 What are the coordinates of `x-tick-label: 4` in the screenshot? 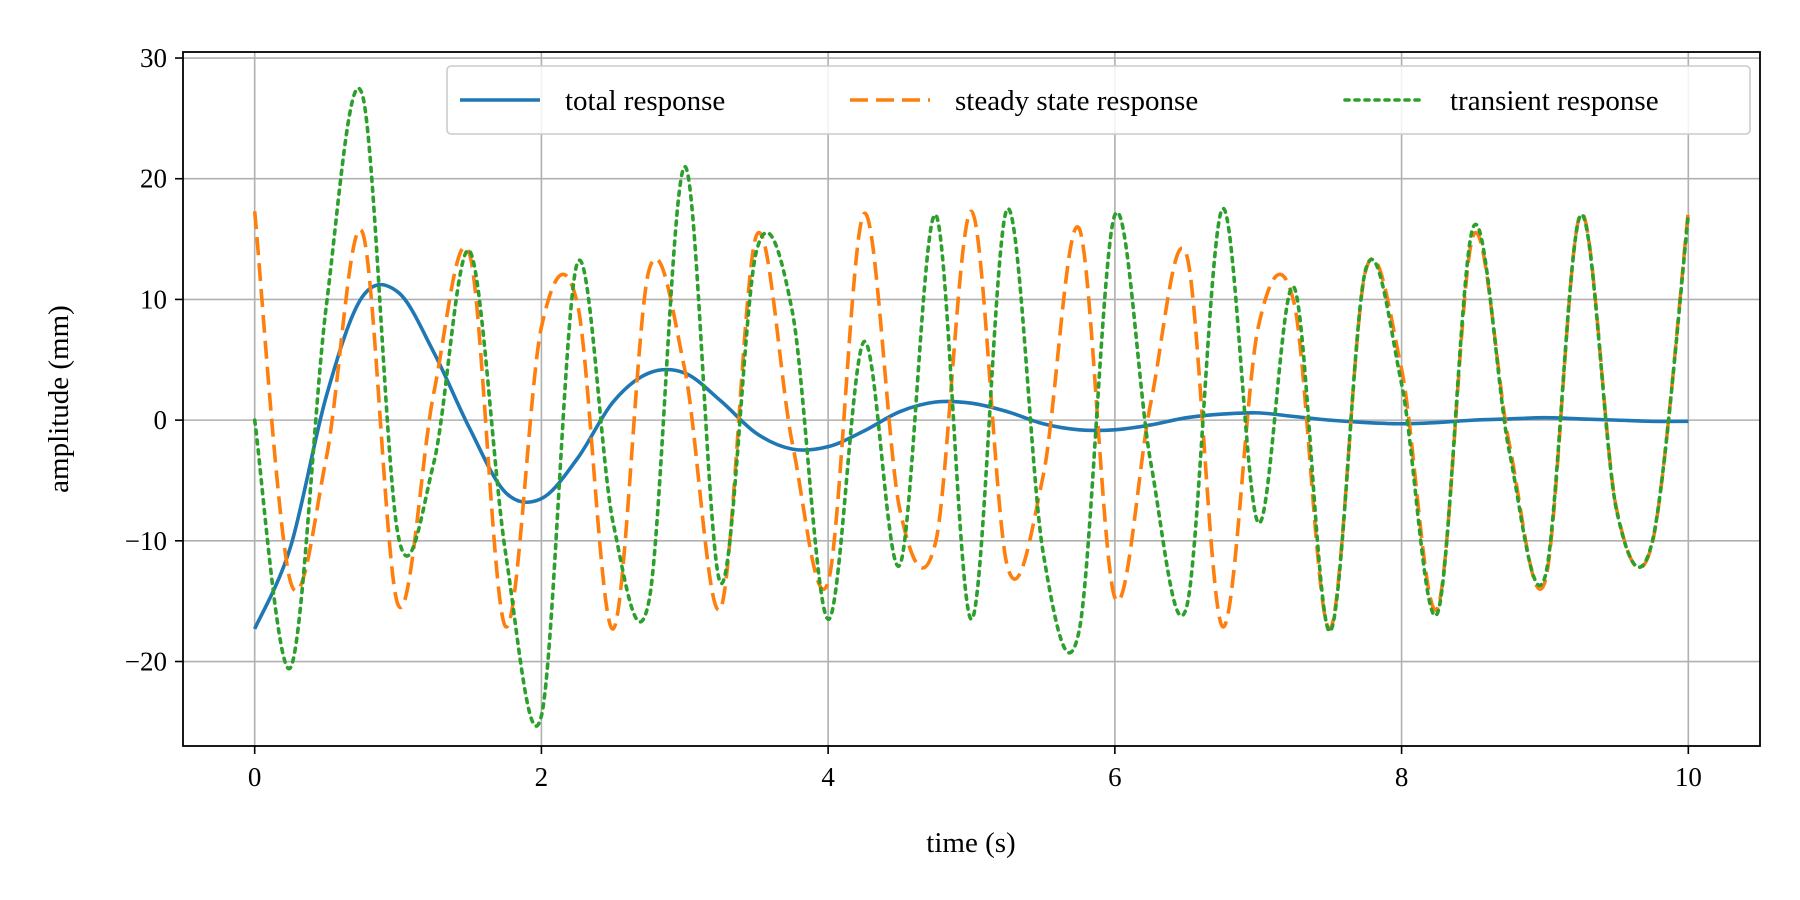 It's located at (828, 777).